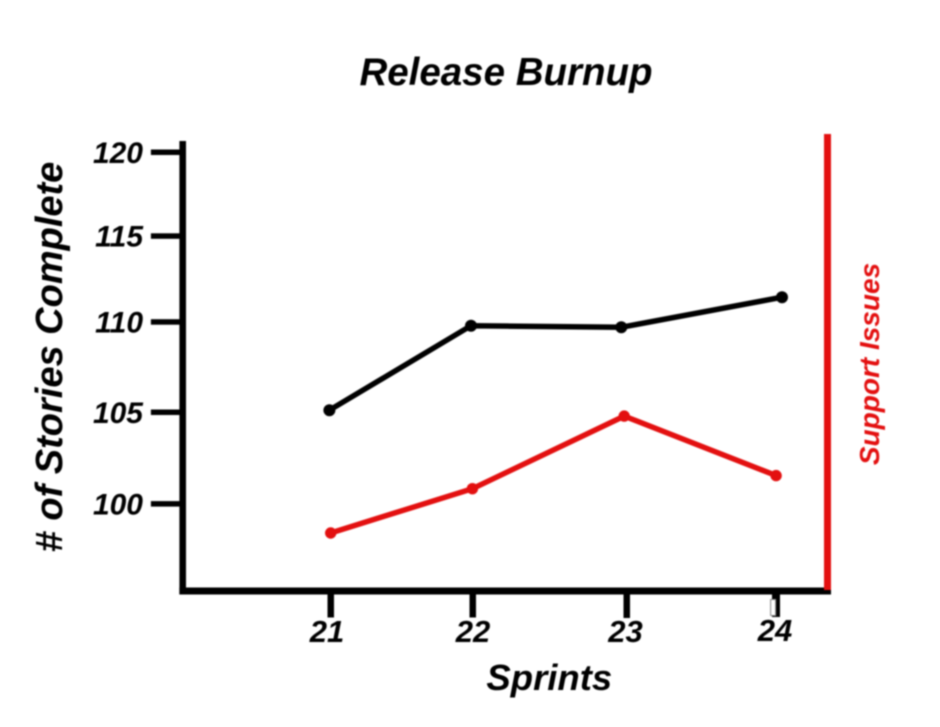 The height and width of the screenshot is (727, 940). What do you see at coordinates (50, 357) in the screenshot?
I see `svg-text: # of Stories Complete` at bounding box center [50, 357].